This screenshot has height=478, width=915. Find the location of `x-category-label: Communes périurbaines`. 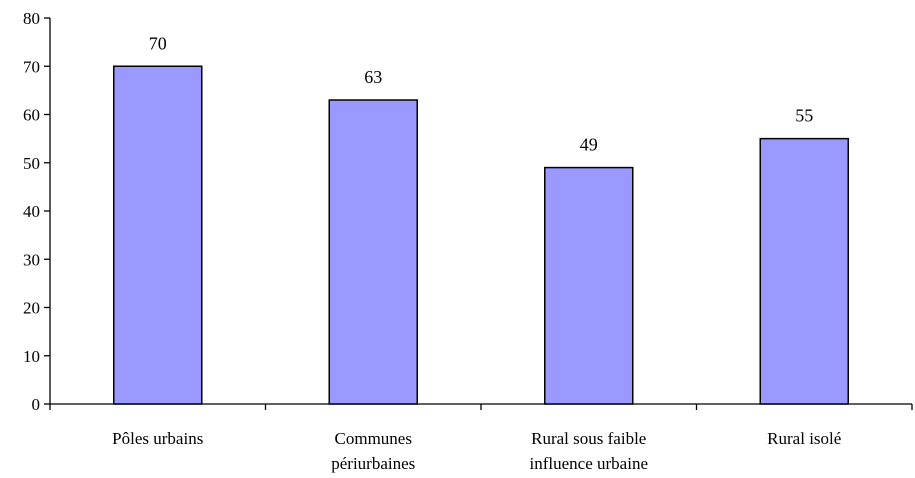

x-category-label: Communes périurbaines is located at coordinates (373, 451).